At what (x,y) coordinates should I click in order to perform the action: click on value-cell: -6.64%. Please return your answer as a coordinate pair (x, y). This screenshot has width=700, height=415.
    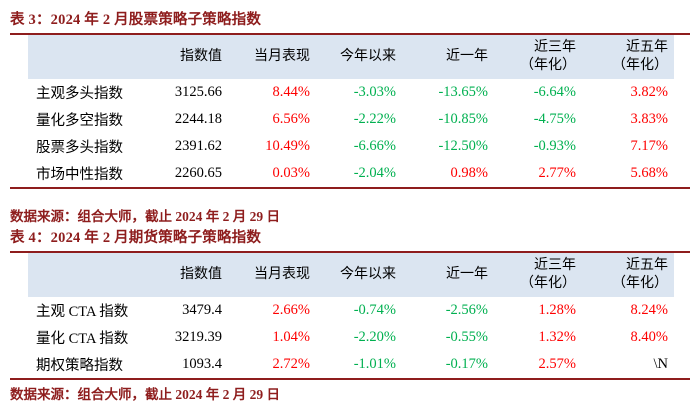
    Looking at the image, I should click on (554, 92).